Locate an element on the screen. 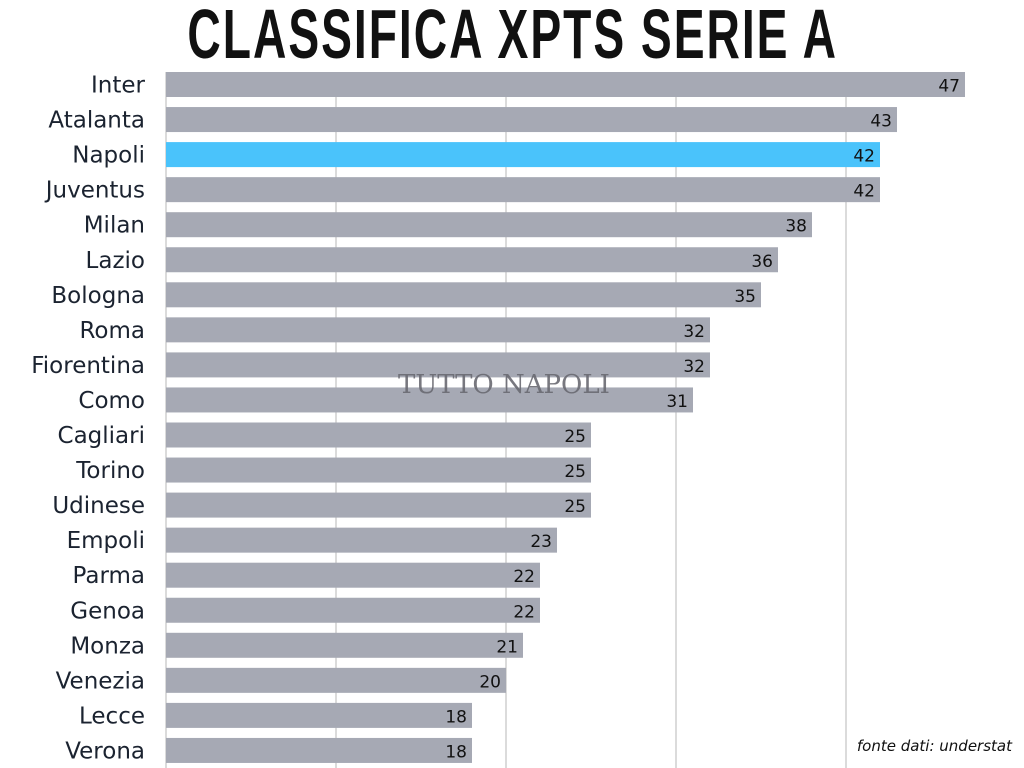 Image resolution: width=1024 pixels, height=768 pixels. category-label: Genoa is located at coordinates (107, 611).